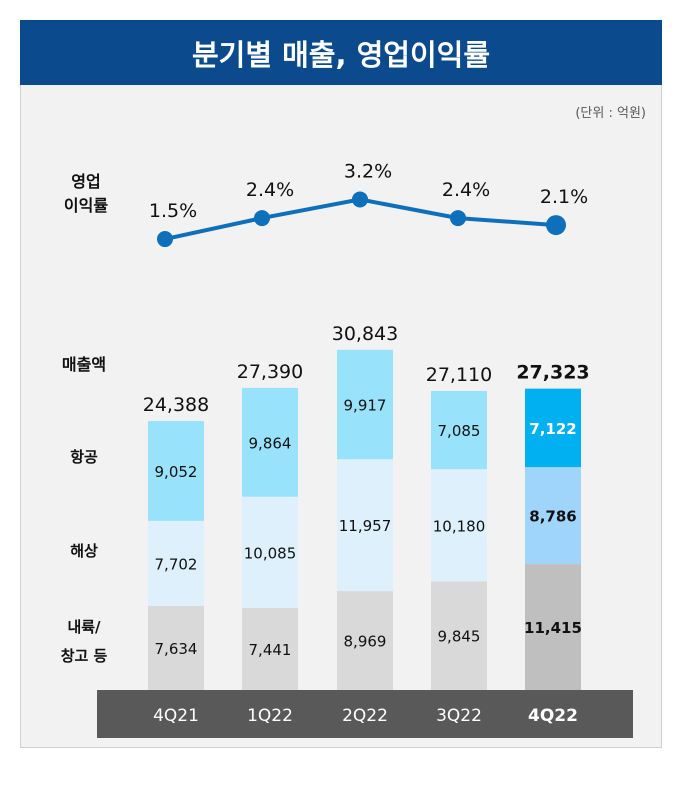  I want to click on category-label: 2Q22, so click(365, 716).